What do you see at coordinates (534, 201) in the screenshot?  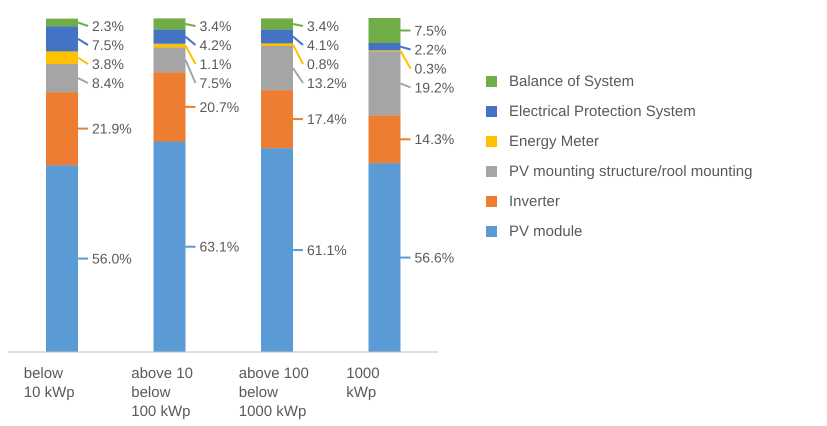 I see `legend-label: Inverter` at bounding box center [534, 201].